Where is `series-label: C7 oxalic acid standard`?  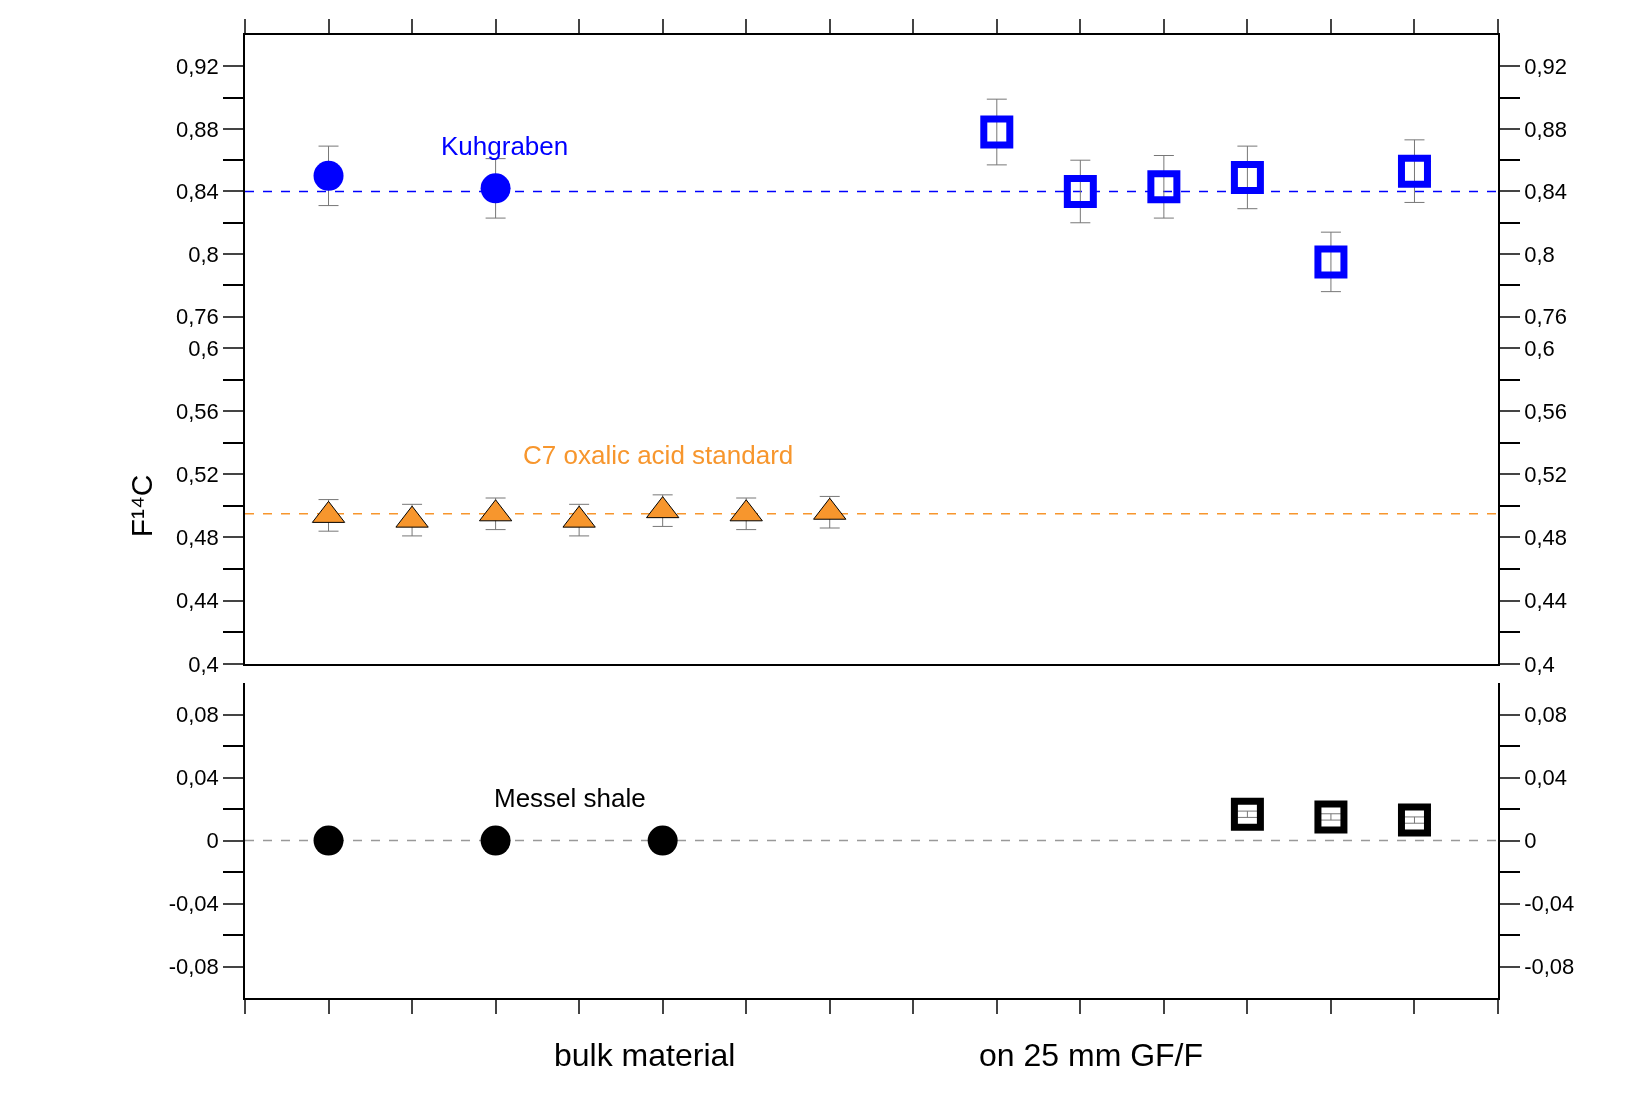
series-label: C7 oxalic acid standard is located at coordinates (658, 455).